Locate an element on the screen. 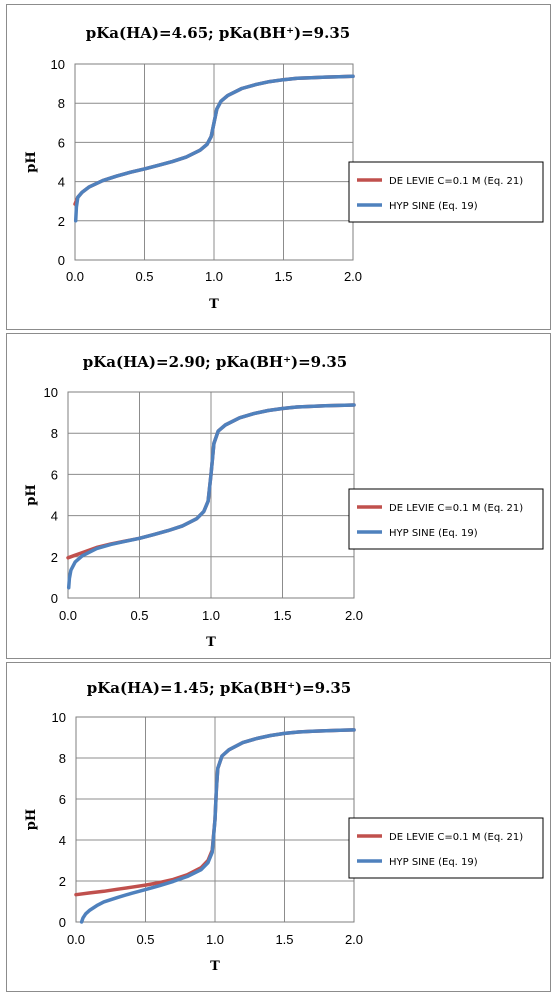  chart-title: pKa(HA)=1.45; pKa(BH⁺)=9.35 is located at coordinates (219, 688).